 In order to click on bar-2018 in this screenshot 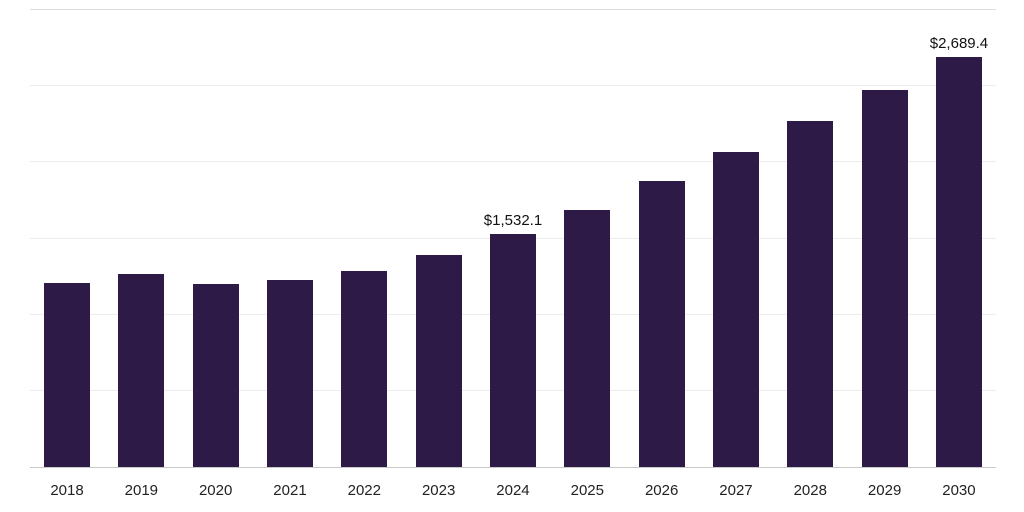, I will do `click(67, 374)`.